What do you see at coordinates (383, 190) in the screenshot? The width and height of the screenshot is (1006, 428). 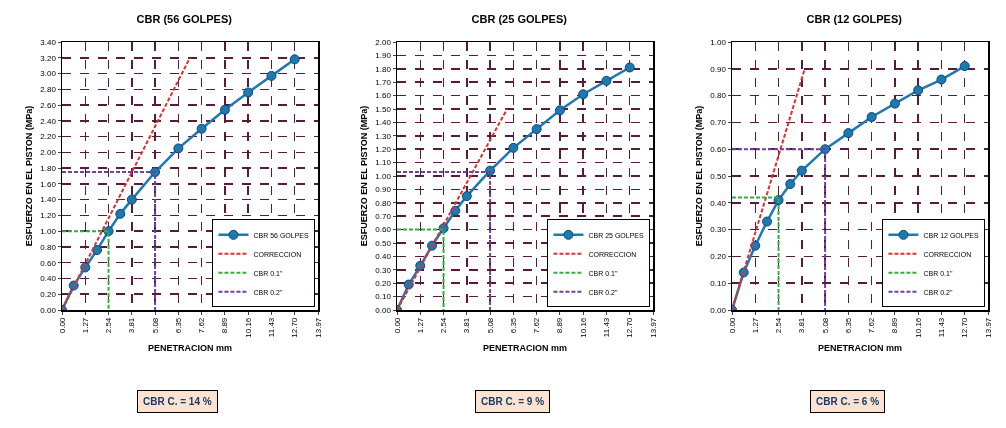 I see `y-tick-label: 0.90` at bounding box center [383, 190].